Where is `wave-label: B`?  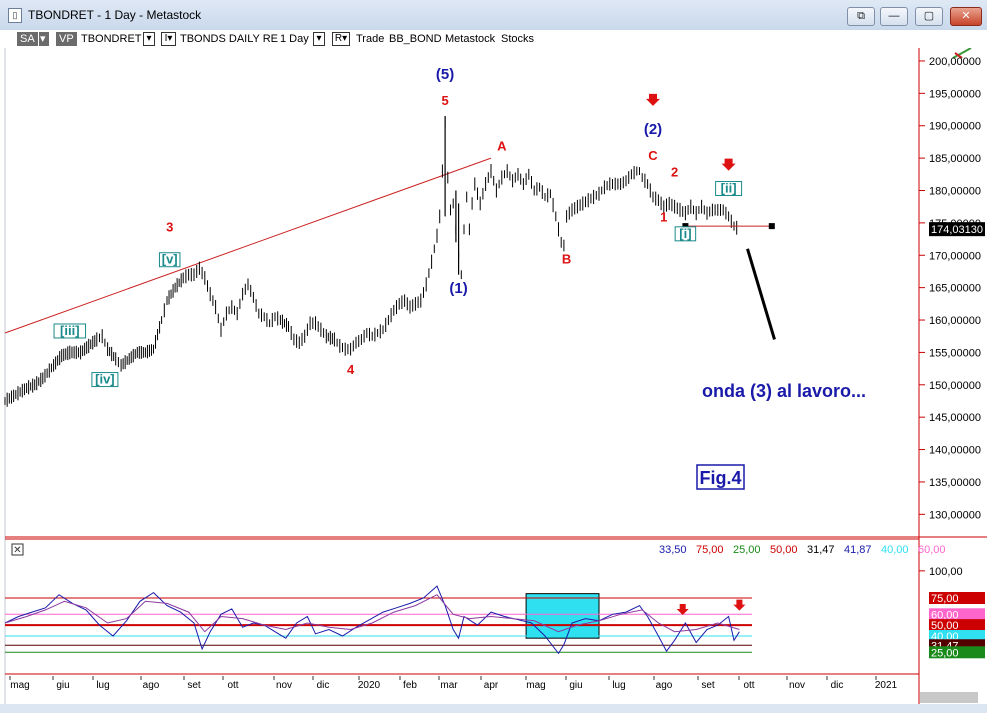 wave-label: B is located at coordinates (566, 259).